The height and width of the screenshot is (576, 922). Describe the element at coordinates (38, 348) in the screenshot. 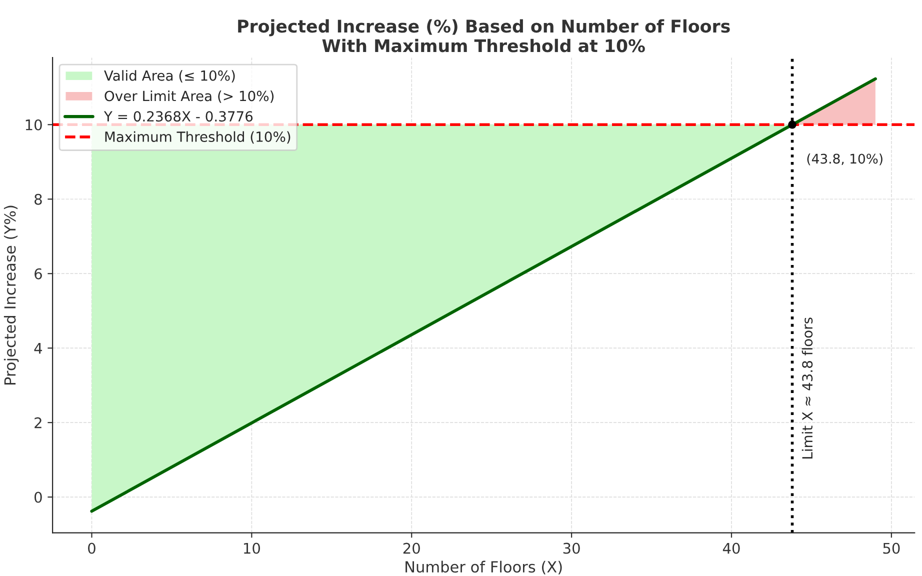

I see `y-tick-label: 4` at that location.